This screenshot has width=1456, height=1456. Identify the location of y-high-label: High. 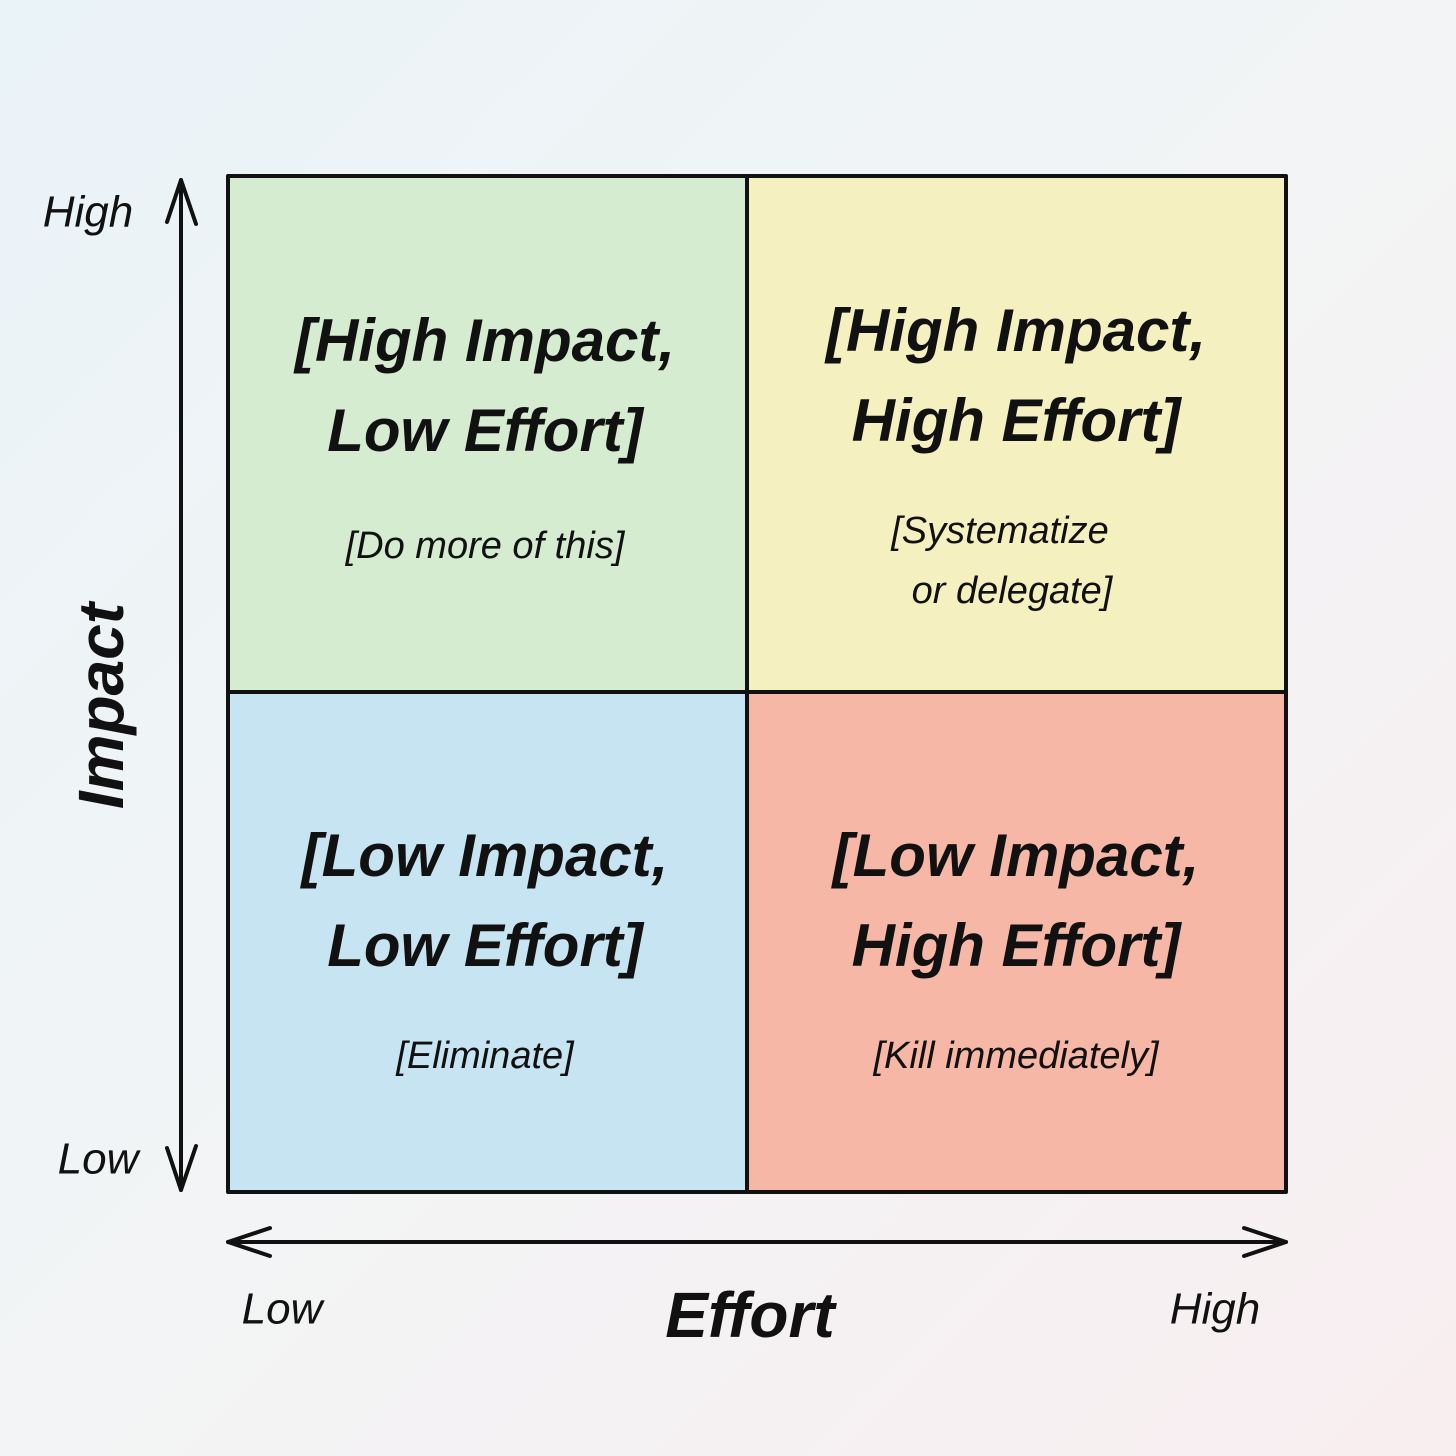
(88, 212).